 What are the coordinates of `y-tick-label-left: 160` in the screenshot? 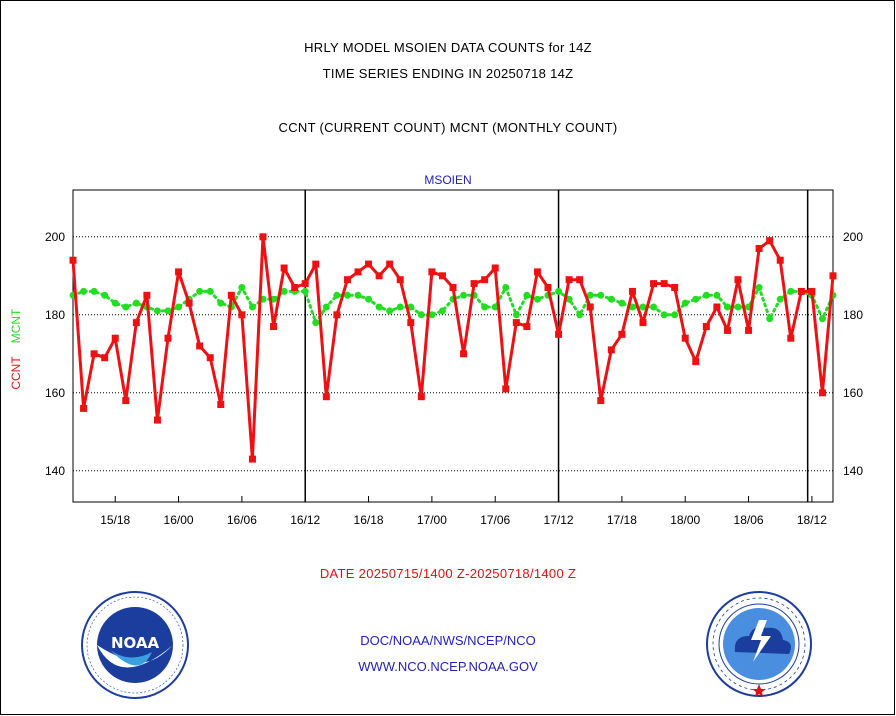 It's located at (55, 393).